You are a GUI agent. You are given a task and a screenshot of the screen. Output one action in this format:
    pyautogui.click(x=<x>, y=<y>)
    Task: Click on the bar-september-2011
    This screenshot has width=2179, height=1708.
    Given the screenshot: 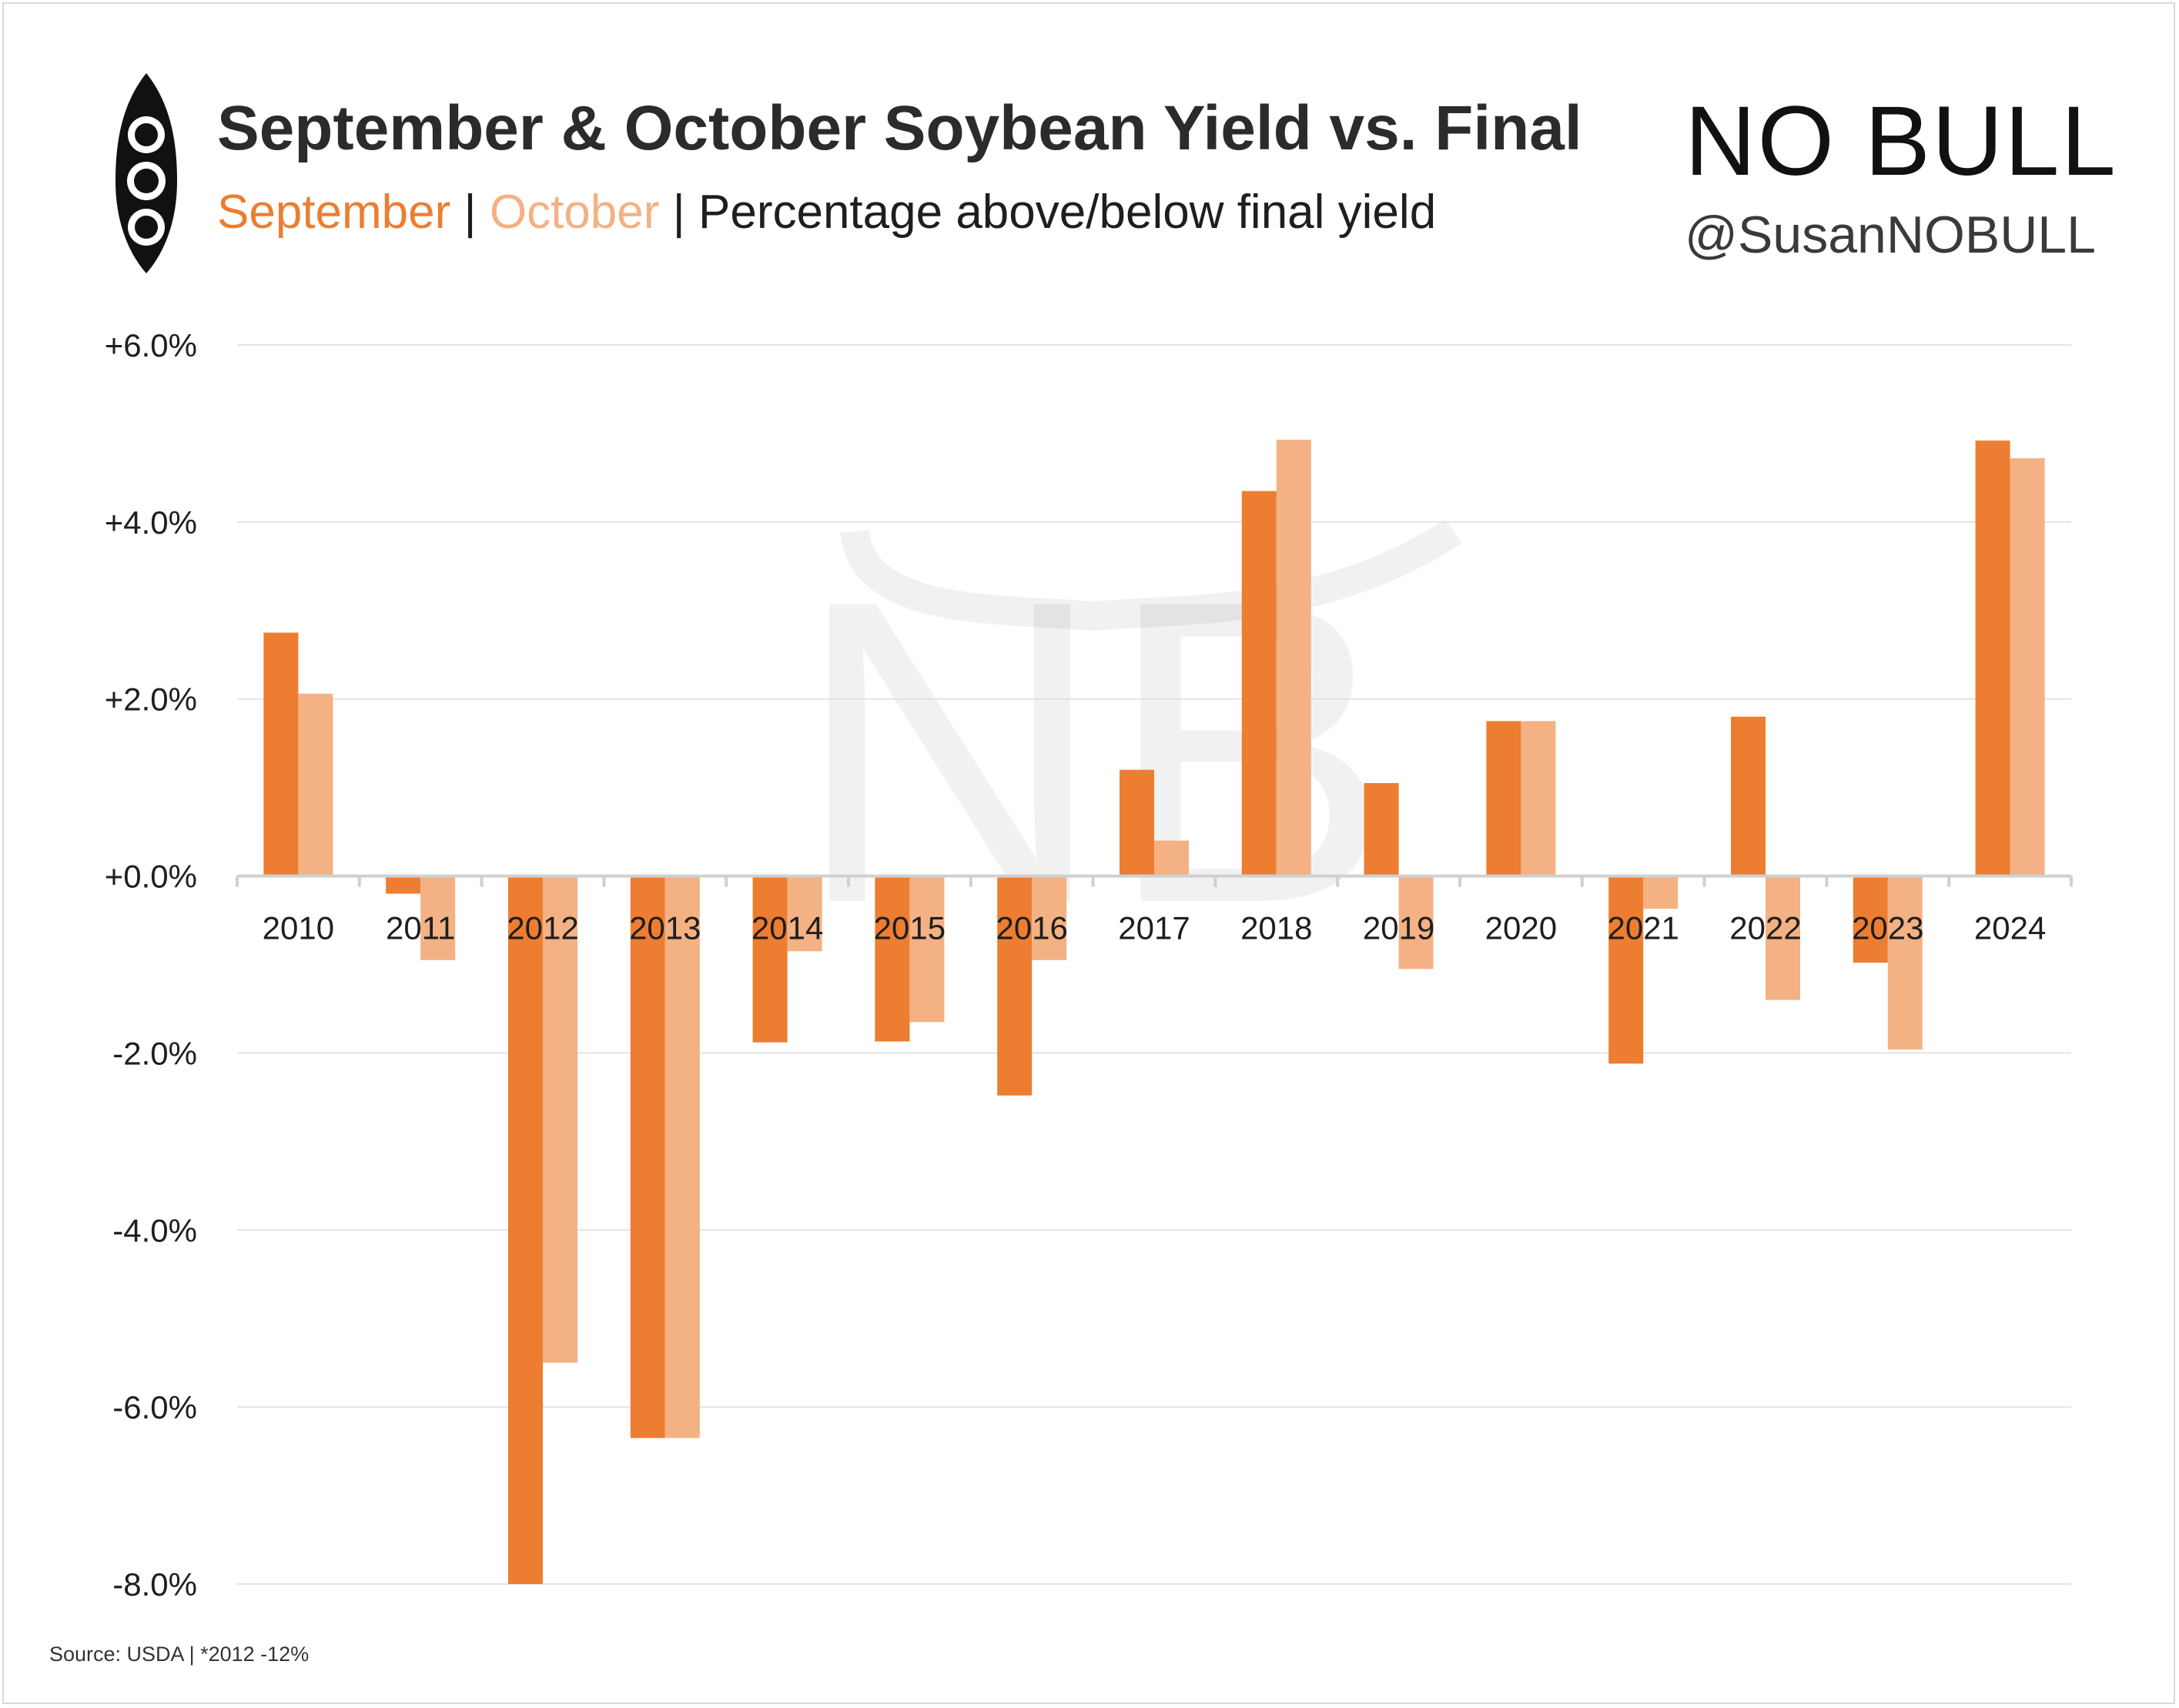 What is the action you would take?
    pyautogui.click(x=404, y=885)
    